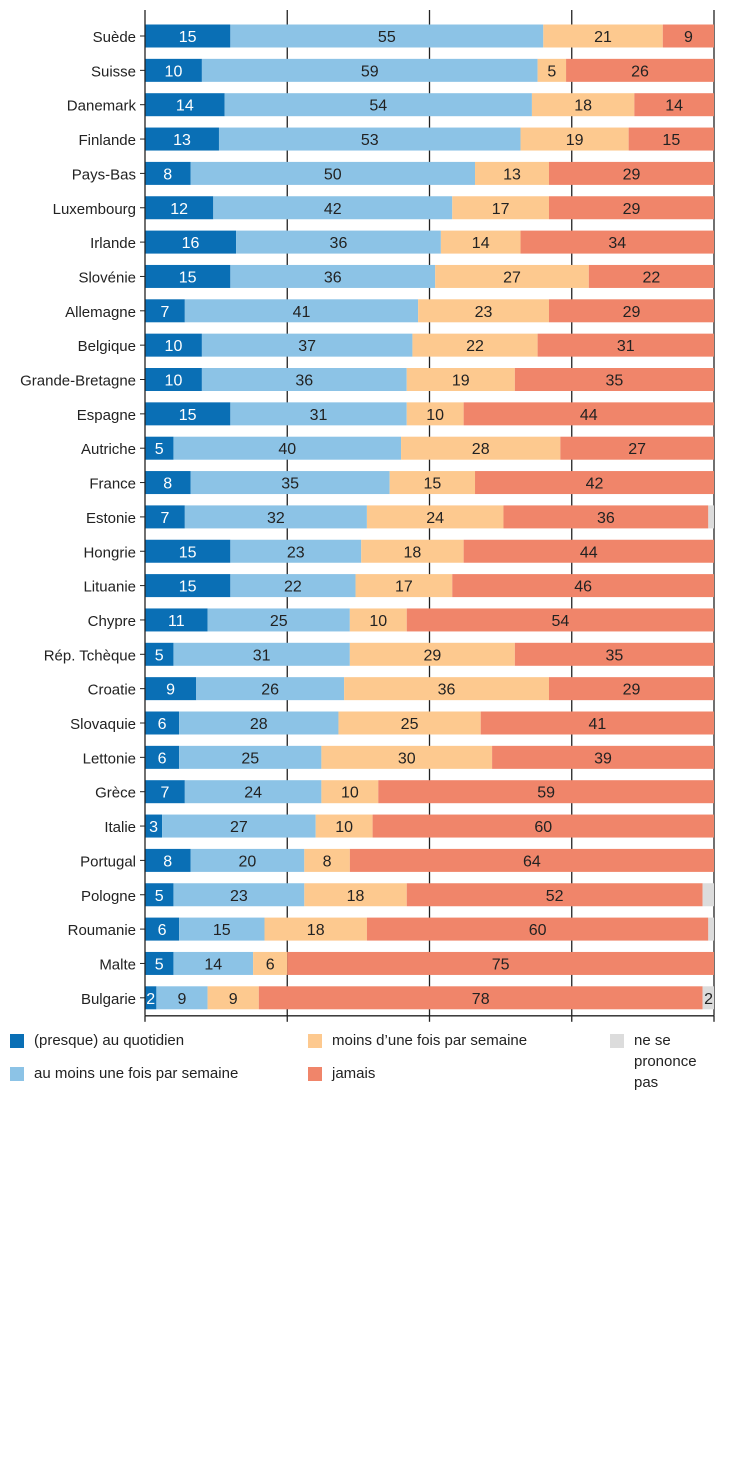 The image size is (733, 1463). I want to click on data-label: 64, so click(532, 861).